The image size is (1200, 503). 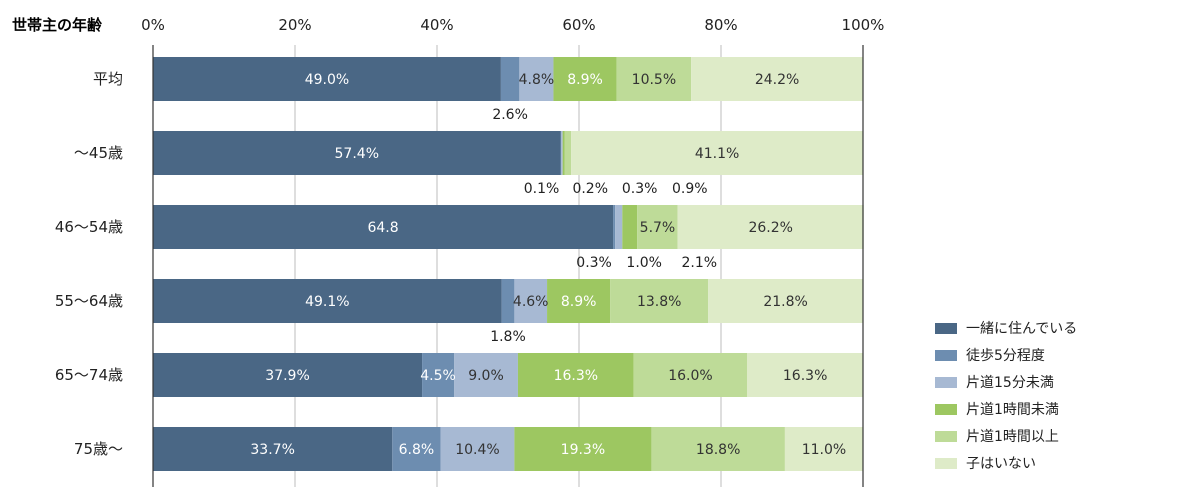 I want to click on category-label: 〜45歳, so click(x=98, y=153).